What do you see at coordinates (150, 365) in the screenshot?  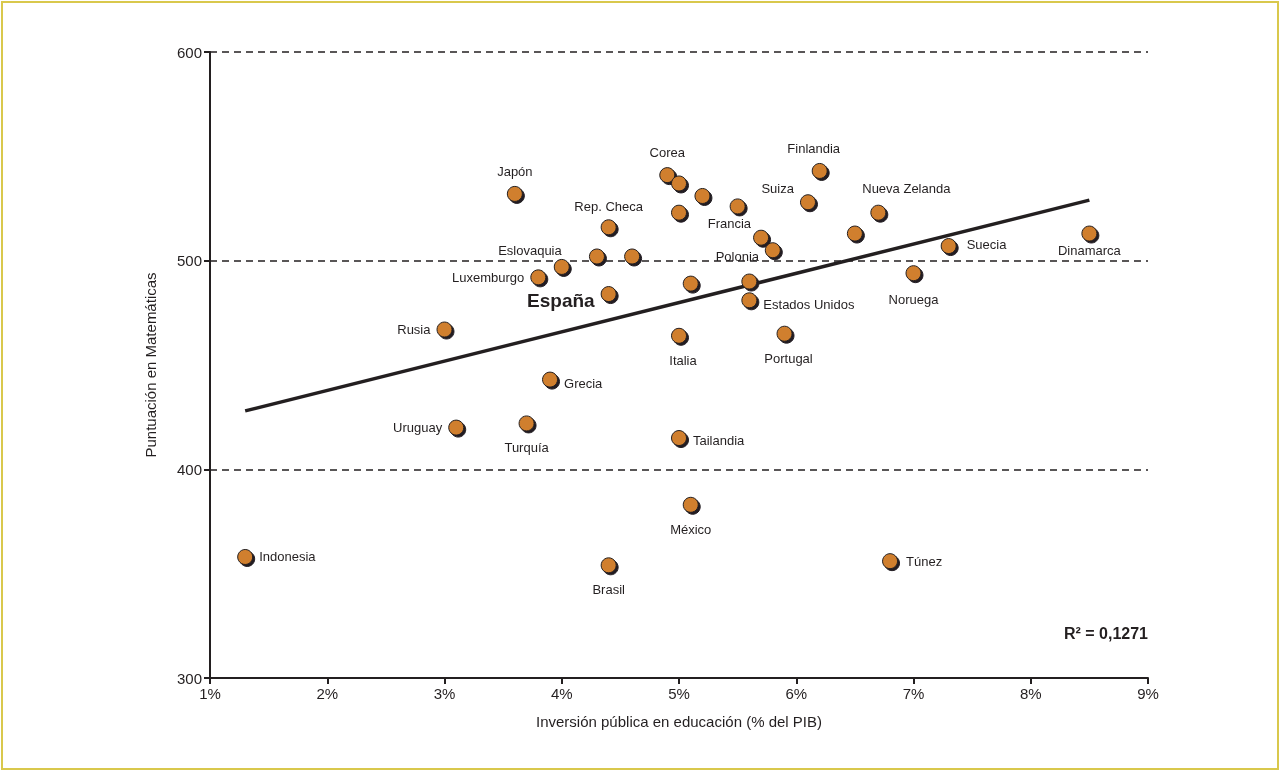 I see `y-axis-title: Puntuación en Matemáticas` at bounding box center [150, 365].